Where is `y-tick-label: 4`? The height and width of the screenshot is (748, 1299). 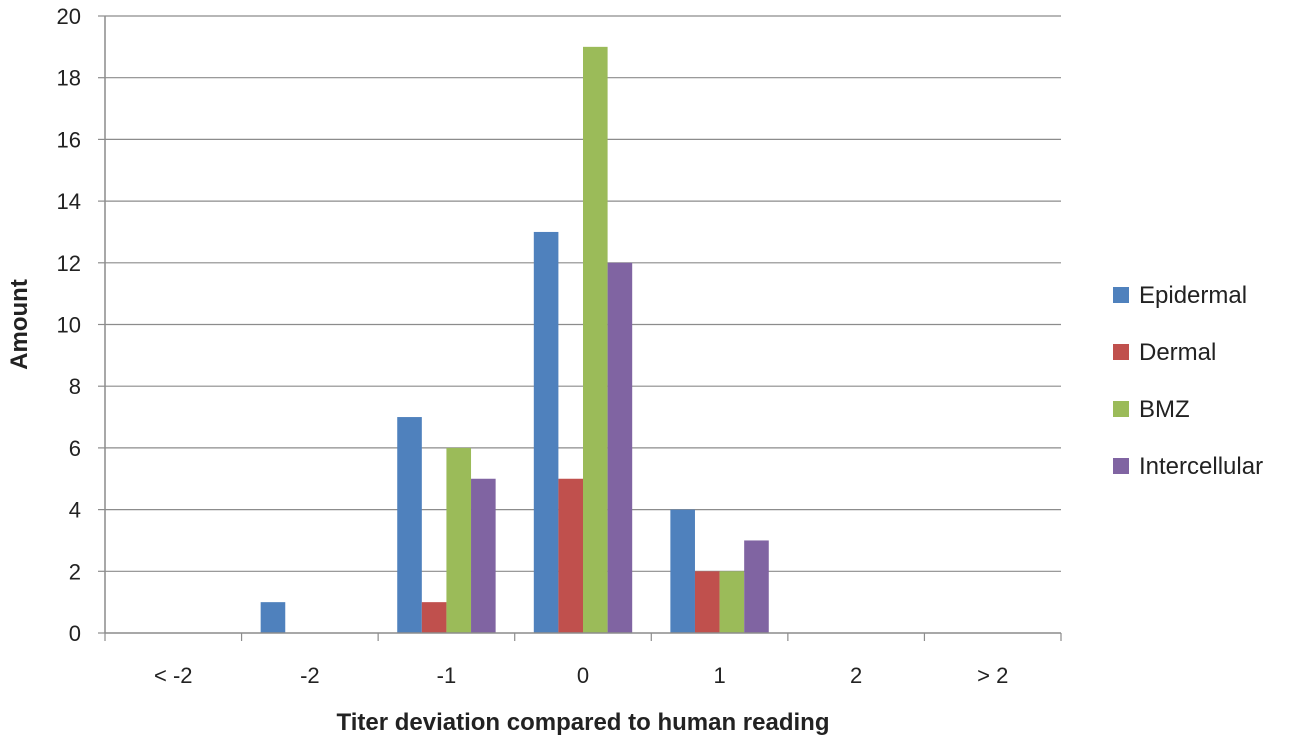
y-tick-label: 4 is located at coordinates (75, 510).